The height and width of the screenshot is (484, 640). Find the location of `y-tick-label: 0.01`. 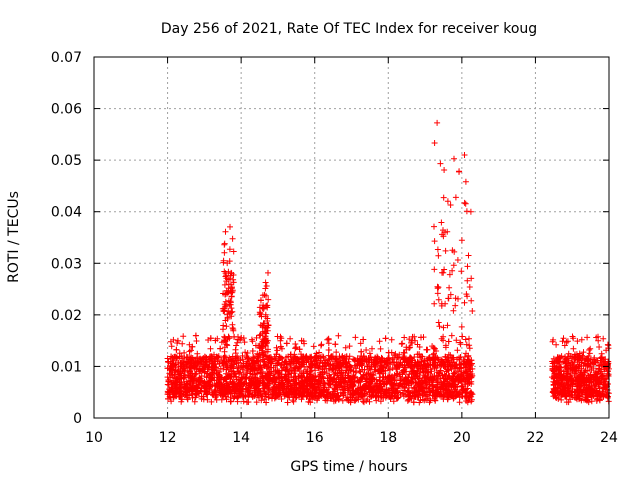

y-tick-label: 0.01 is located at coordinates (66, 367).